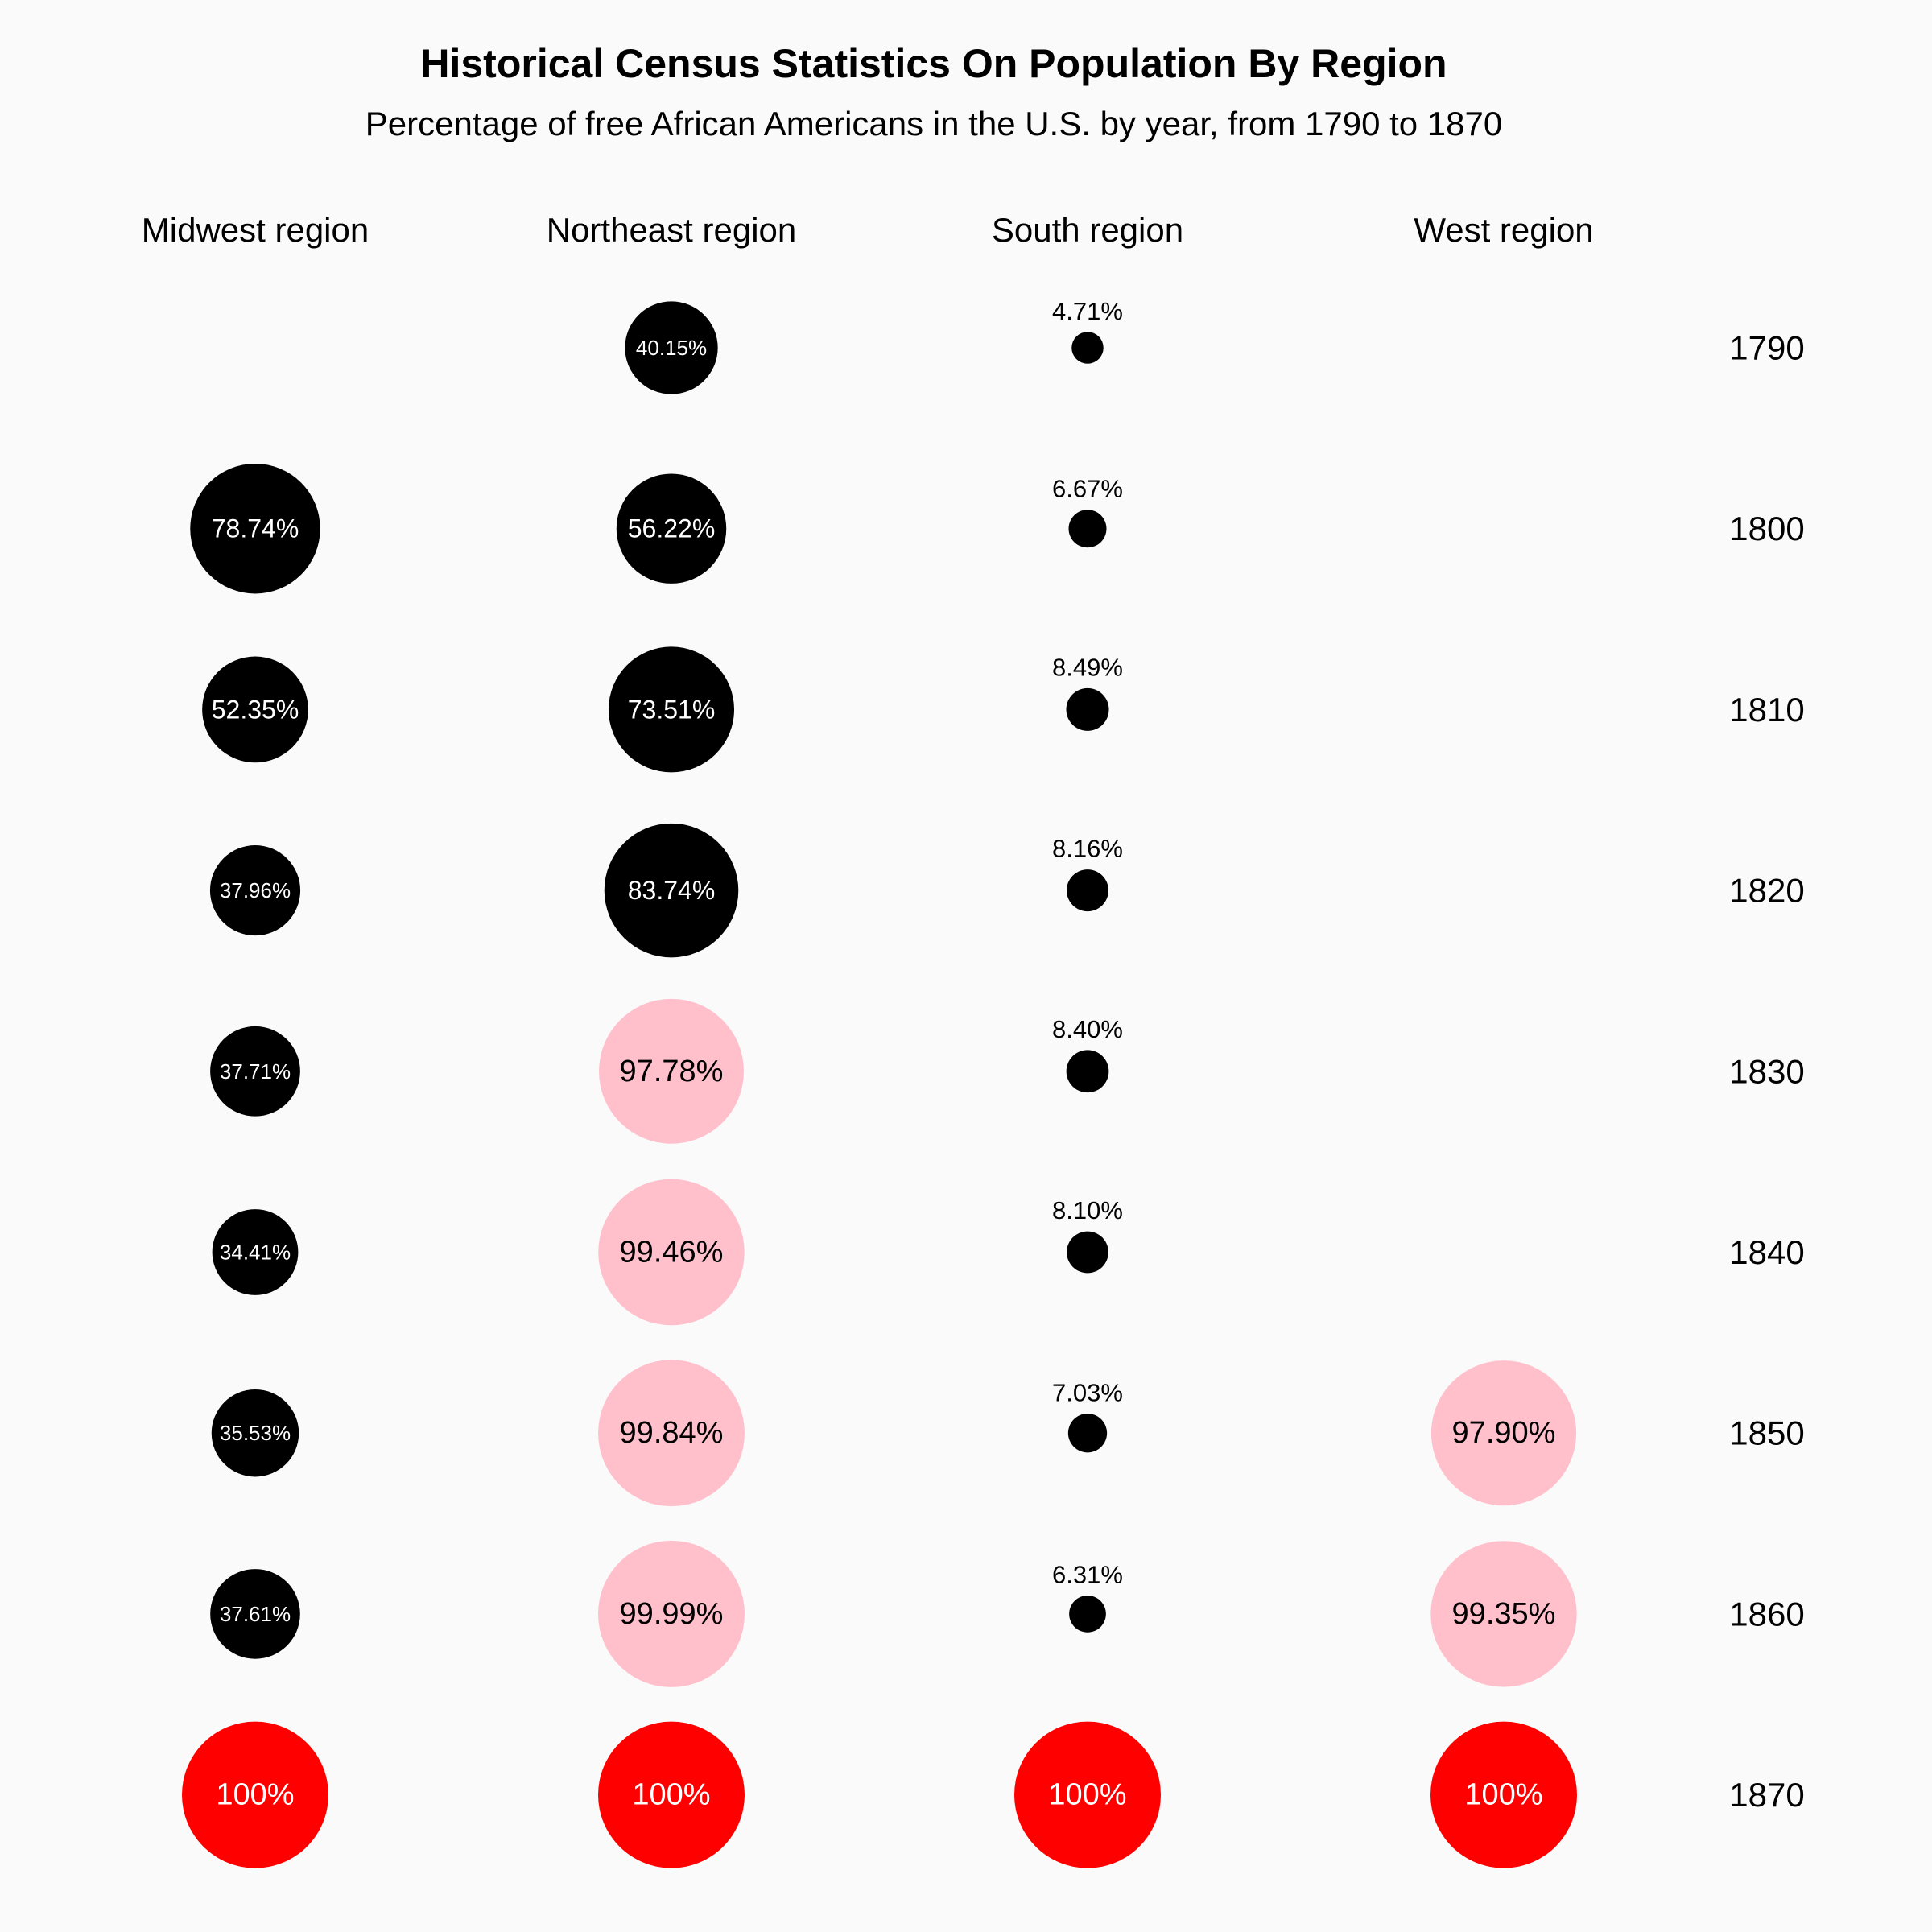 The width and height of the screenshot is (1932, 1932). I want to click on year-label-1800: 1800, so click(1767, 528).